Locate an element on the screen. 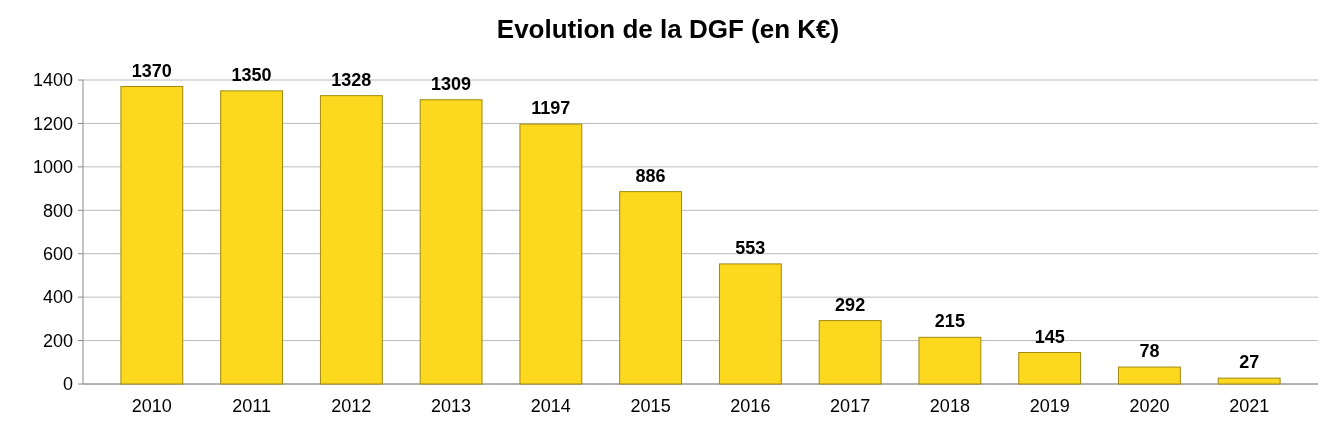  y-tick-label: 800 is located at coordinates (57, 210).